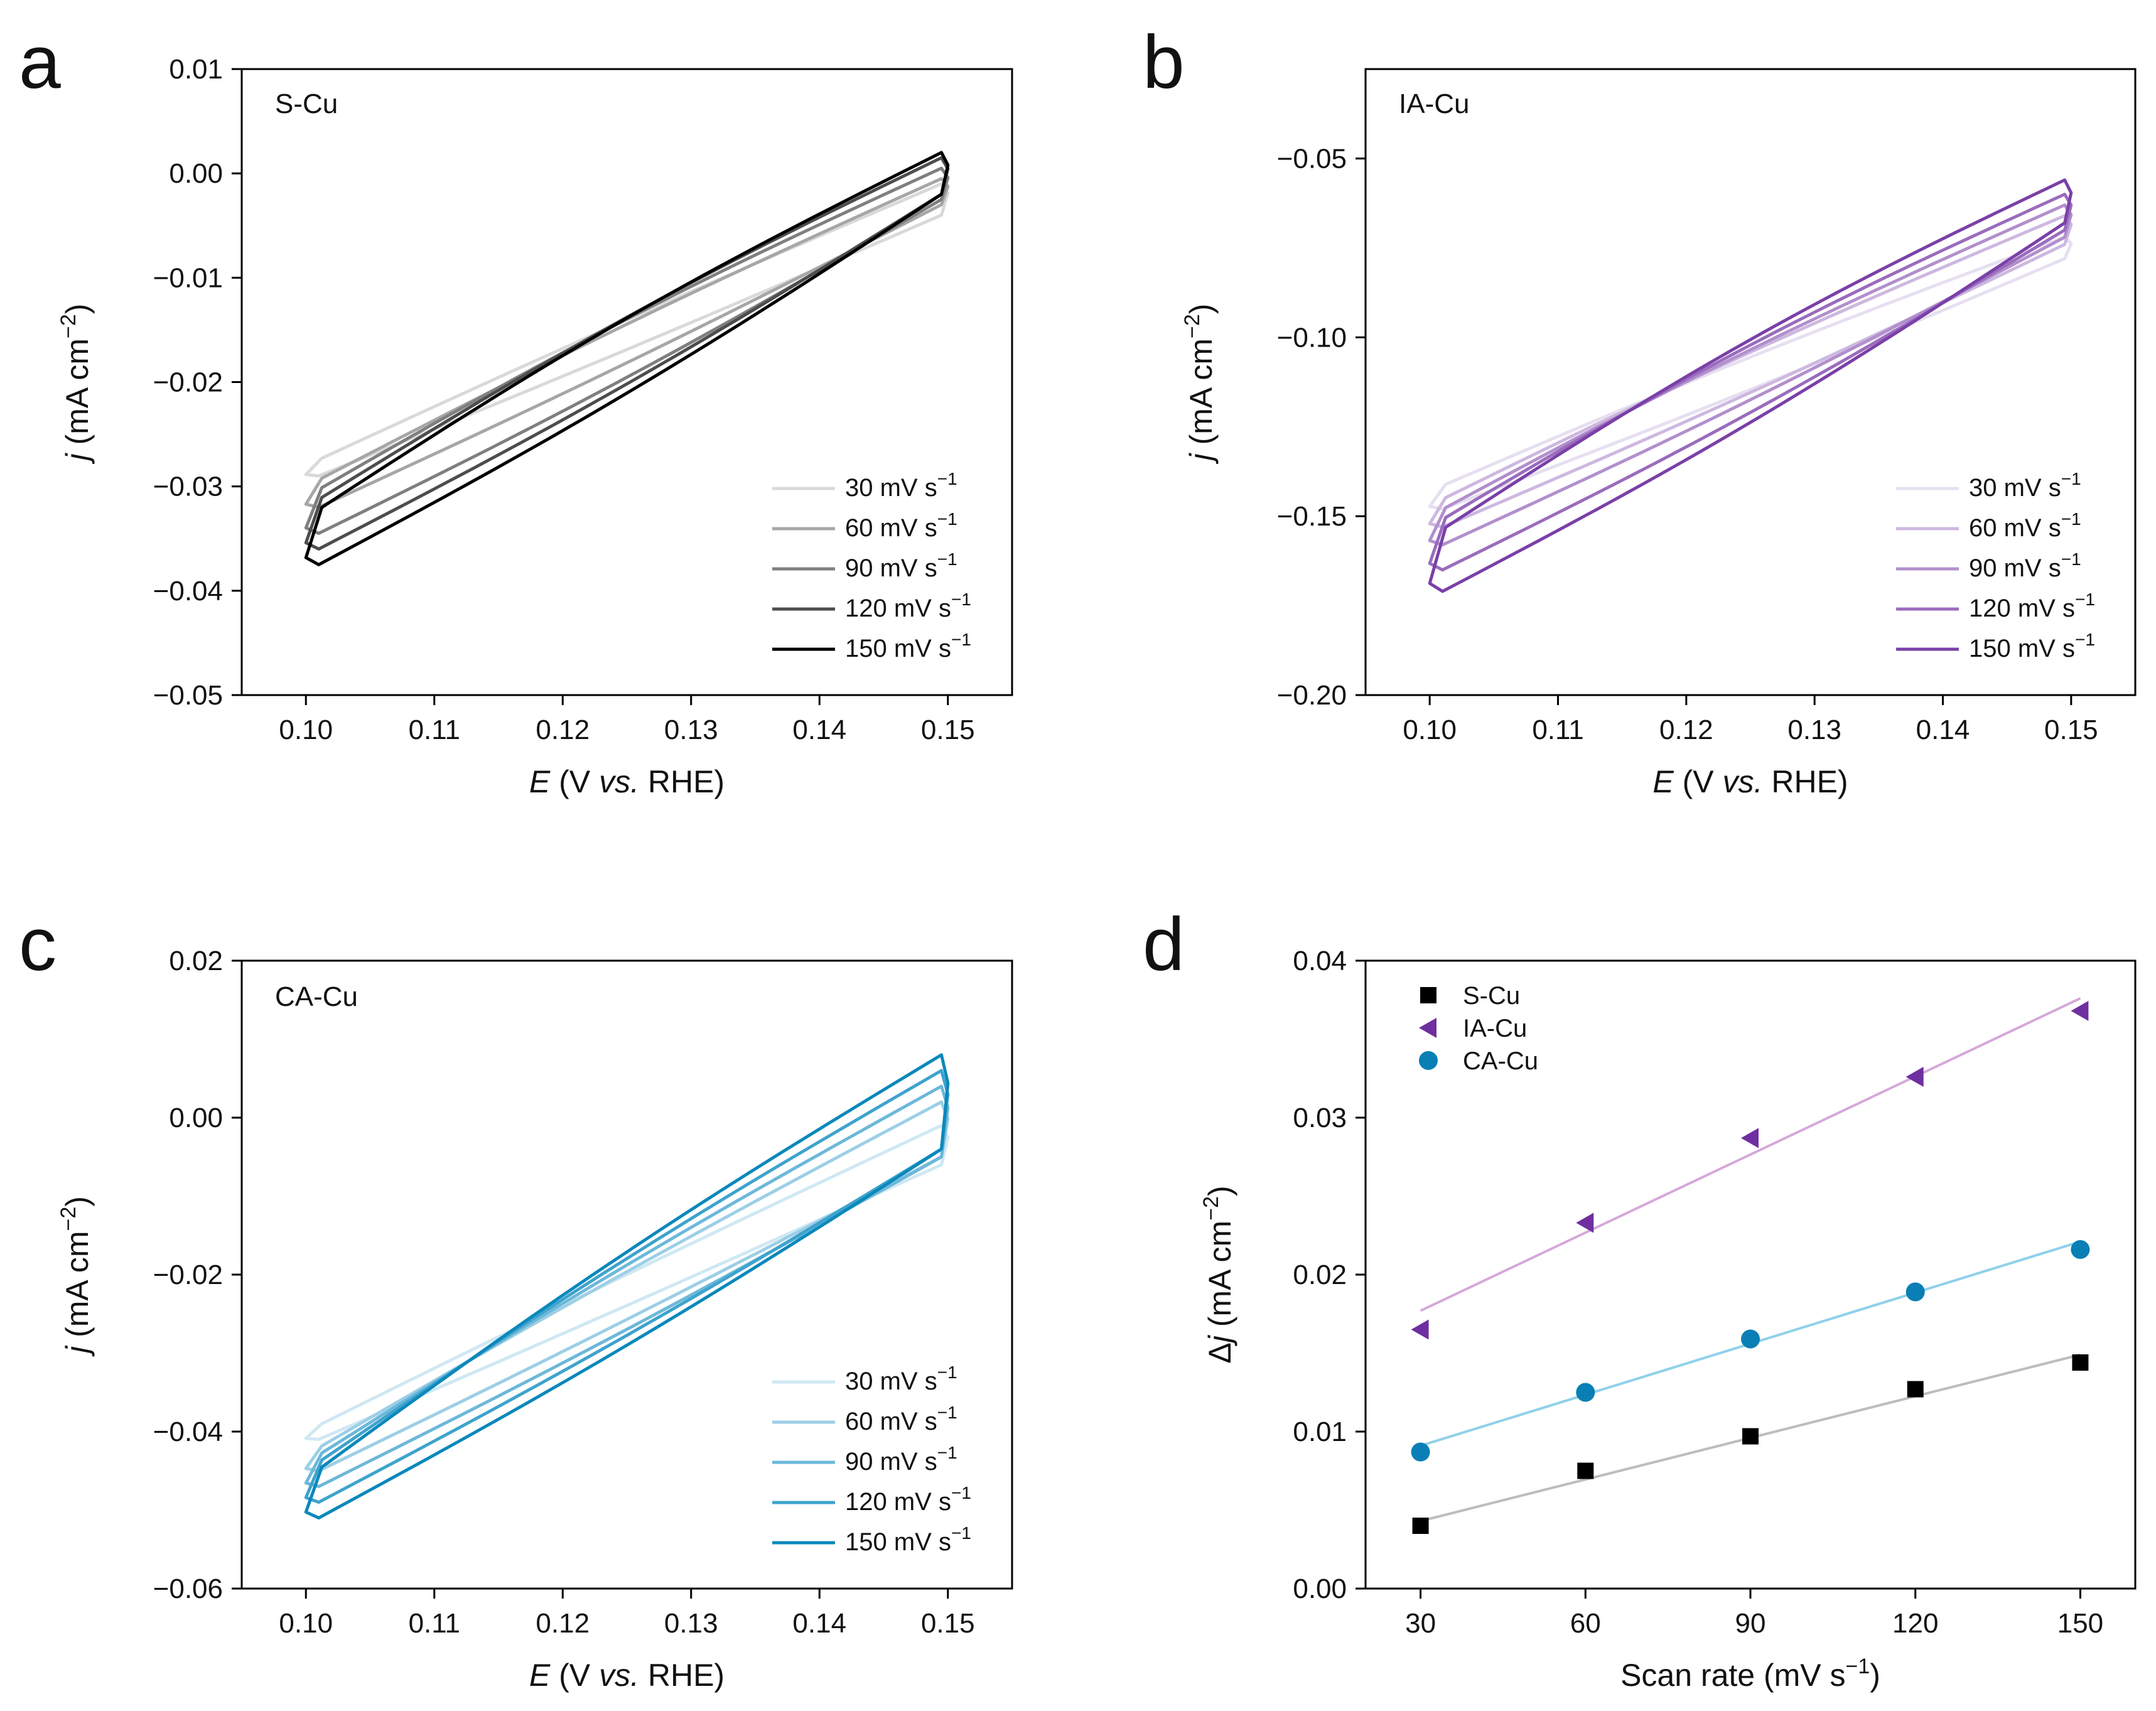 The width and height of the screenshot is (2156, 1711). What do you see at coordinates (1164, 944) in the screenshot?
I see `panel-letter-d: d` at bounding box center [1164, 944].